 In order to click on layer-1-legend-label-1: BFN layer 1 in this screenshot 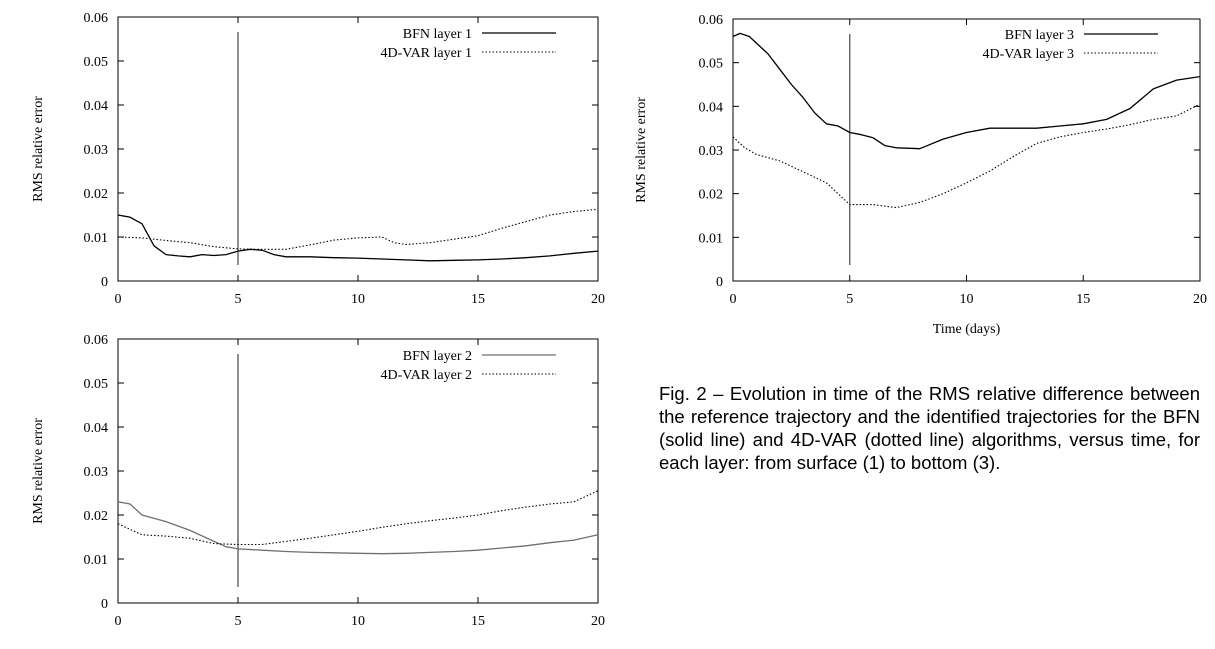, I will do `click(437, 34)`.